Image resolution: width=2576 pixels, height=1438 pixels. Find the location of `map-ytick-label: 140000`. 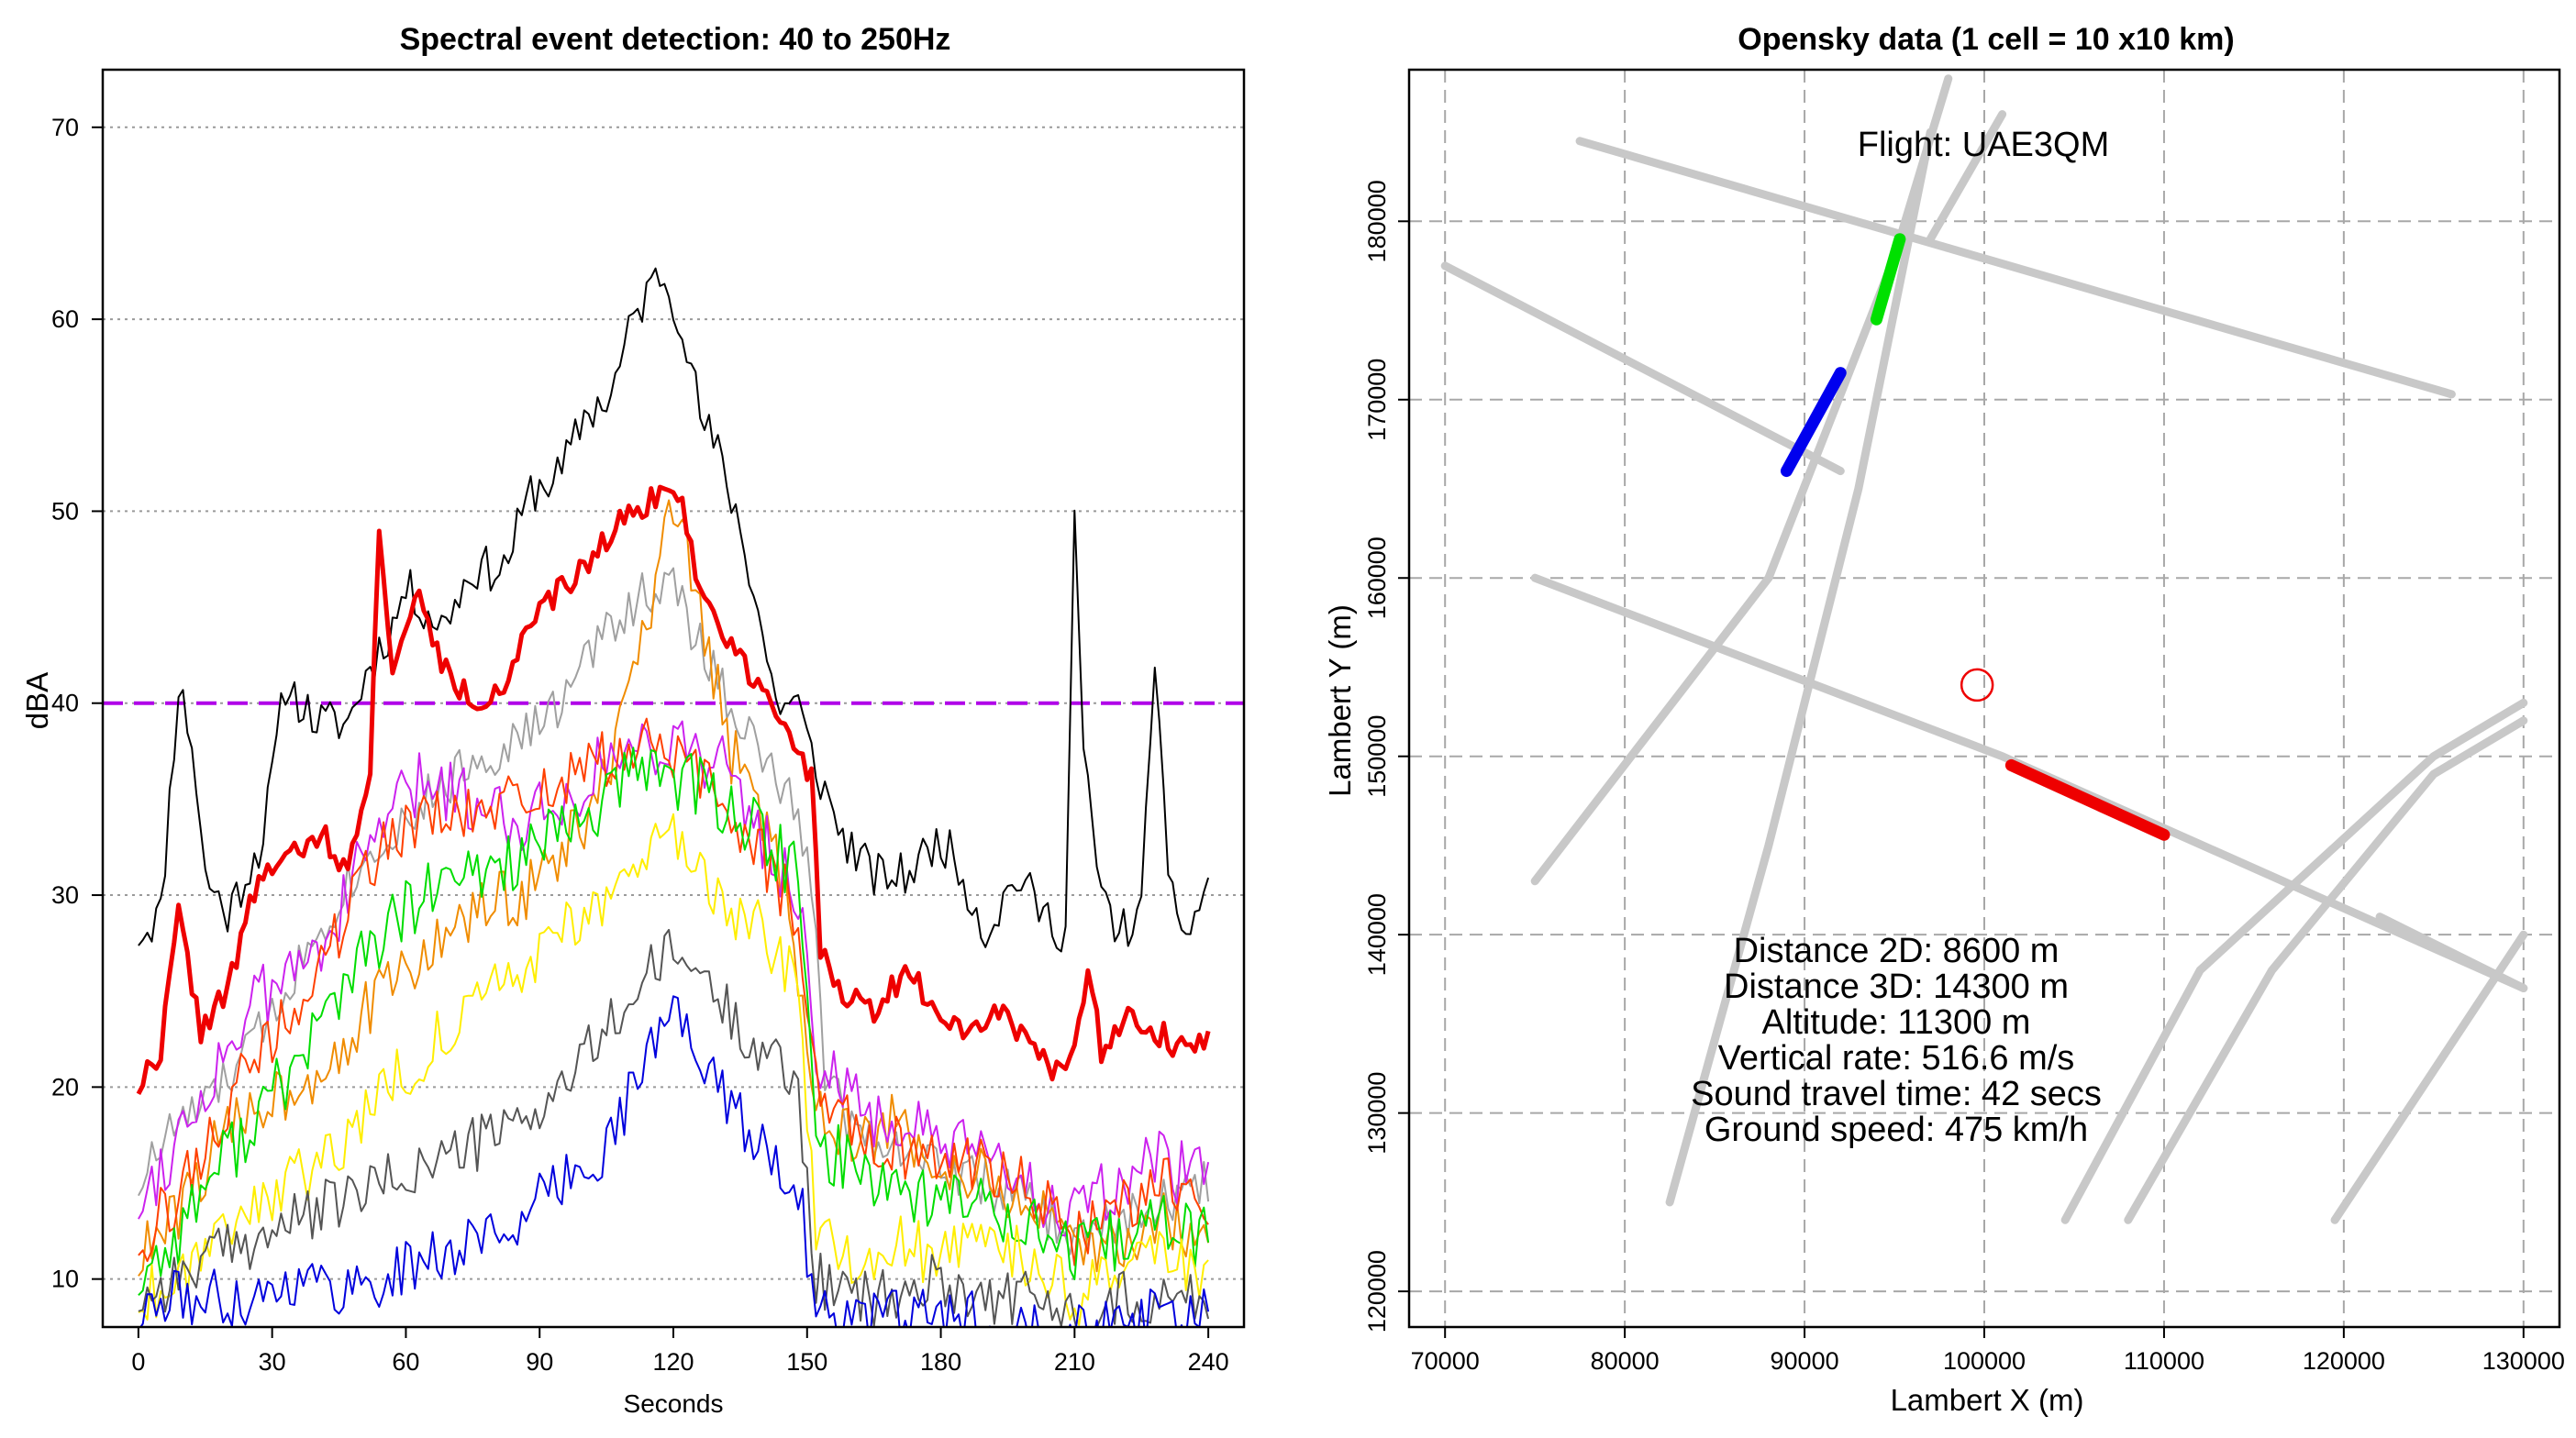

map-ytick-label: 140000 is located at coordinates (1377, 934).